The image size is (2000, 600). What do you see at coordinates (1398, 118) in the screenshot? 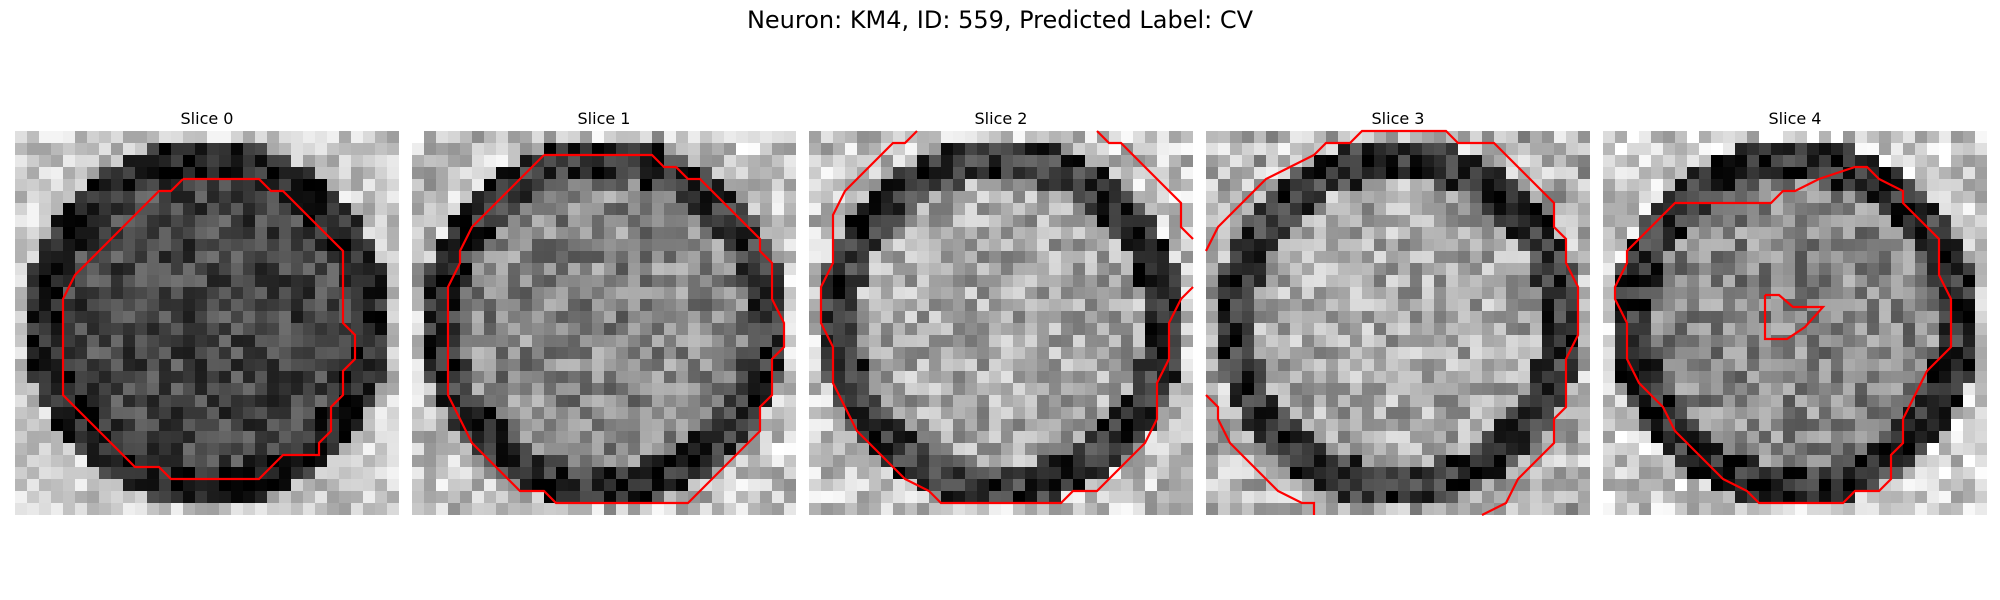
I see `slice-title: Slice 3` at bounding box center [1398, 118].